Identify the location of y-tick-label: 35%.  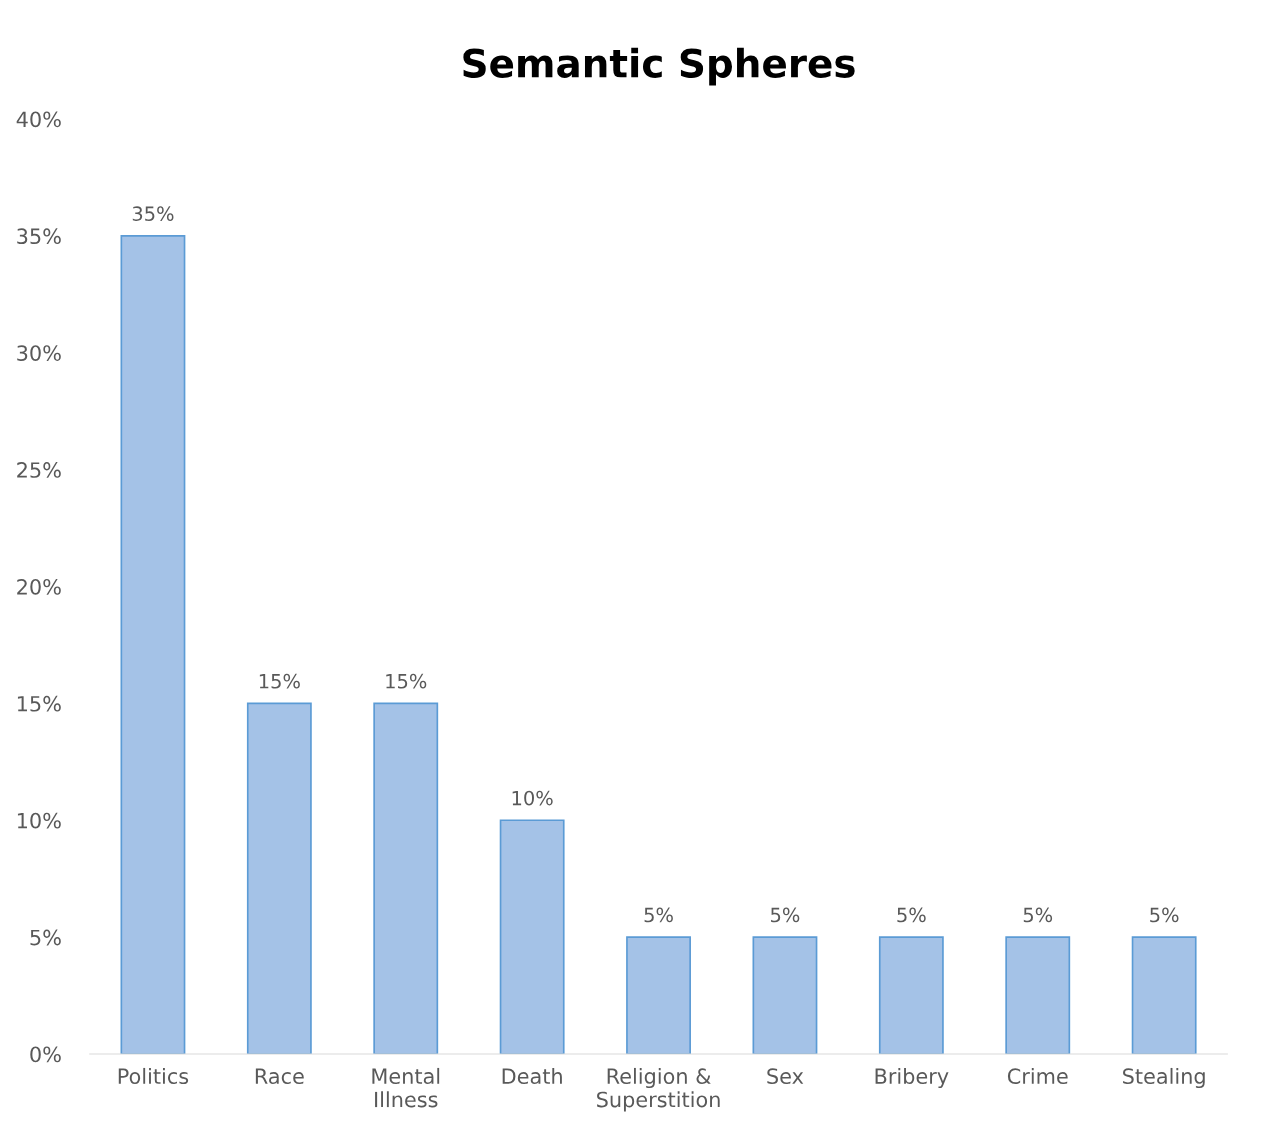
(39, 236).